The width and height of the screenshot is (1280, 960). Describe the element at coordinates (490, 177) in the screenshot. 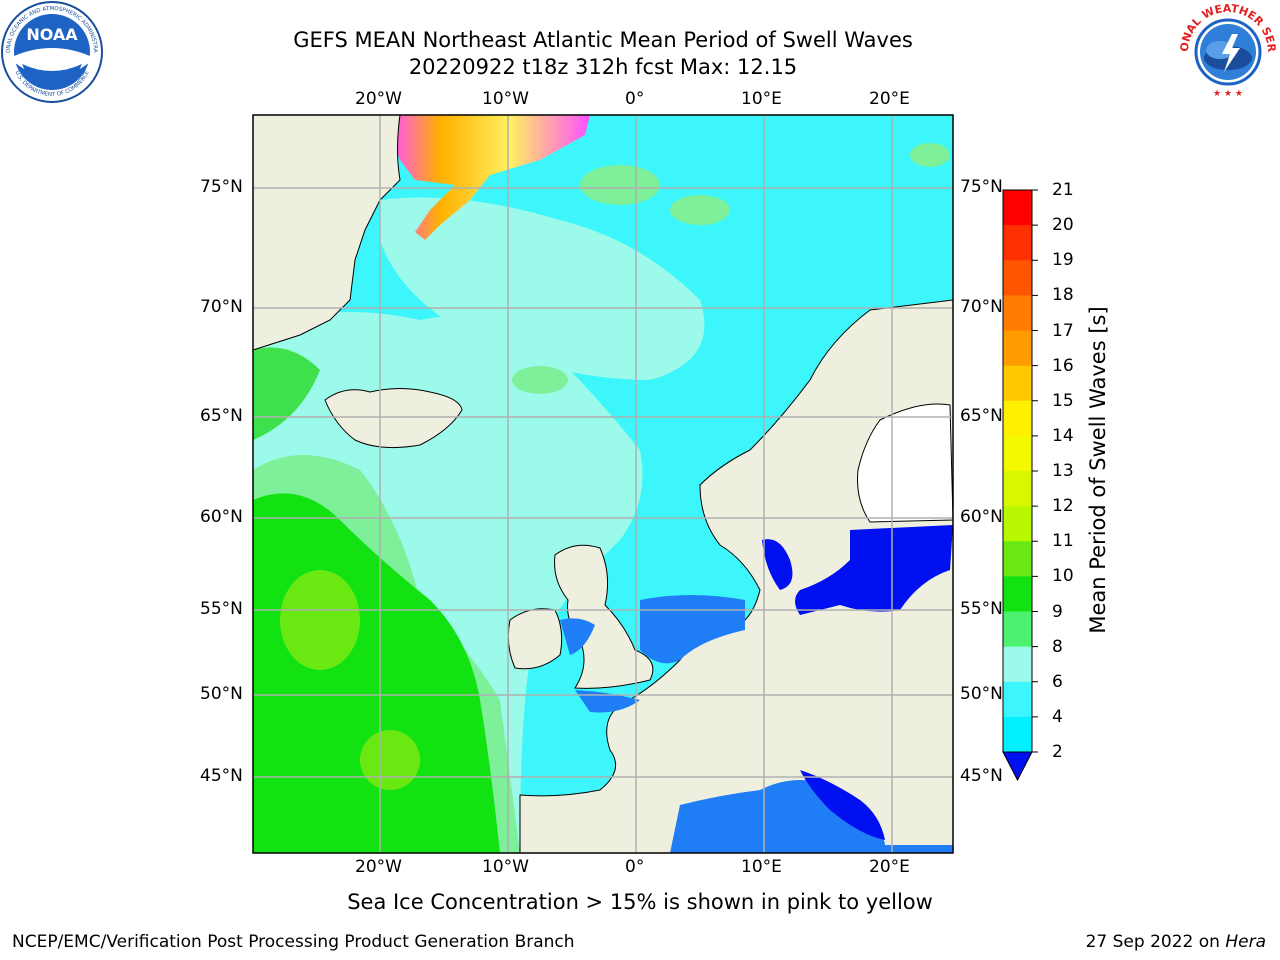

I see `sea-ice` at that location.